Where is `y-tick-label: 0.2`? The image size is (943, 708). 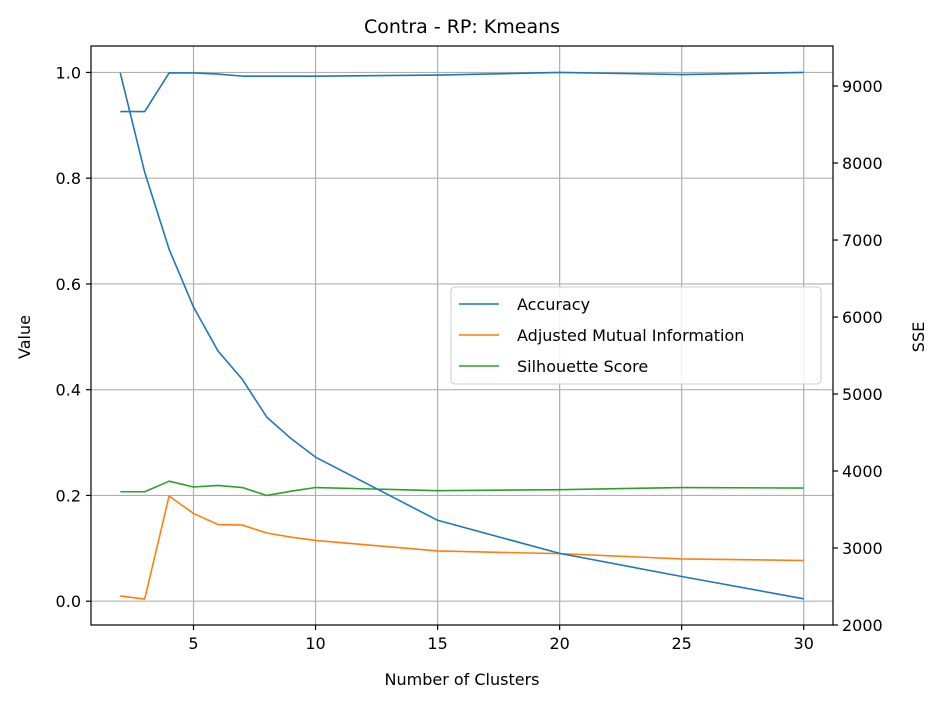 y-tick-label: 0.2 is located at coordinates (68, 495).